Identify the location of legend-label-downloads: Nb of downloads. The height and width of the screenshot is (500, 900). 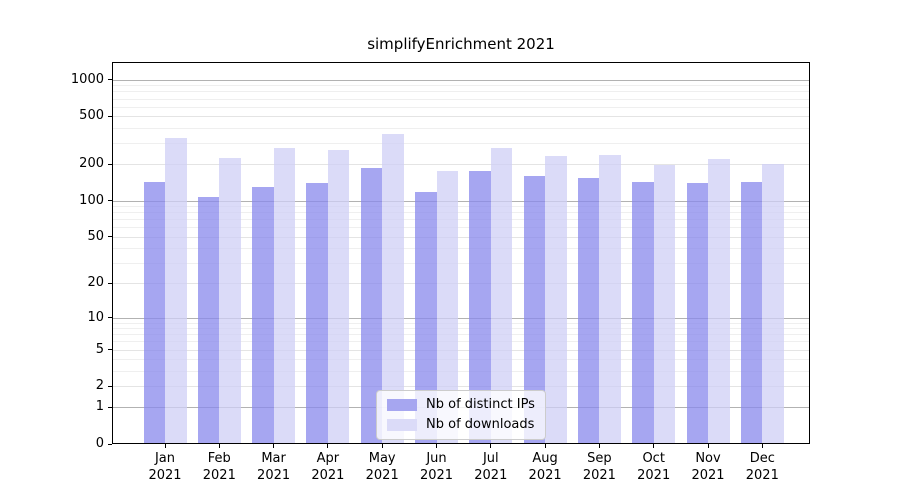
(480, 424).